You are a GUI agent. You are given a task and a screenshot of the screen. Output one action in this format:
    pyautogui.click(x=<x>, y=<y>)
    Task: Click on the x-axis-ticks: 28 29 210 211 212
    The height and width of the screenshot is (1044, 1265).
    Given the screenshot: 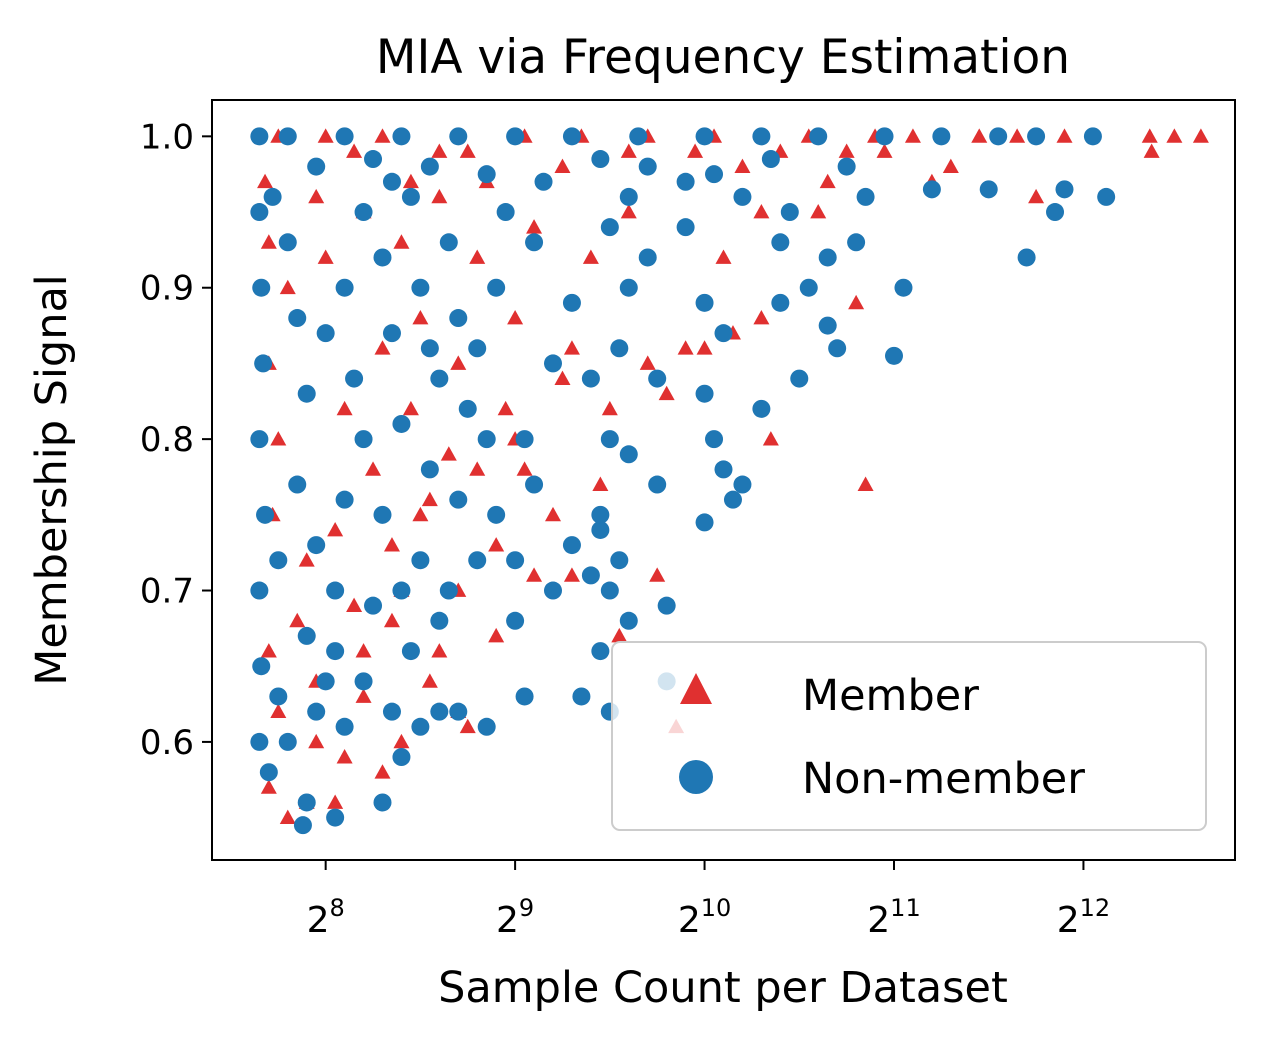 What is the action you would take?
    pyautogui.click(x=708, y=900)
    